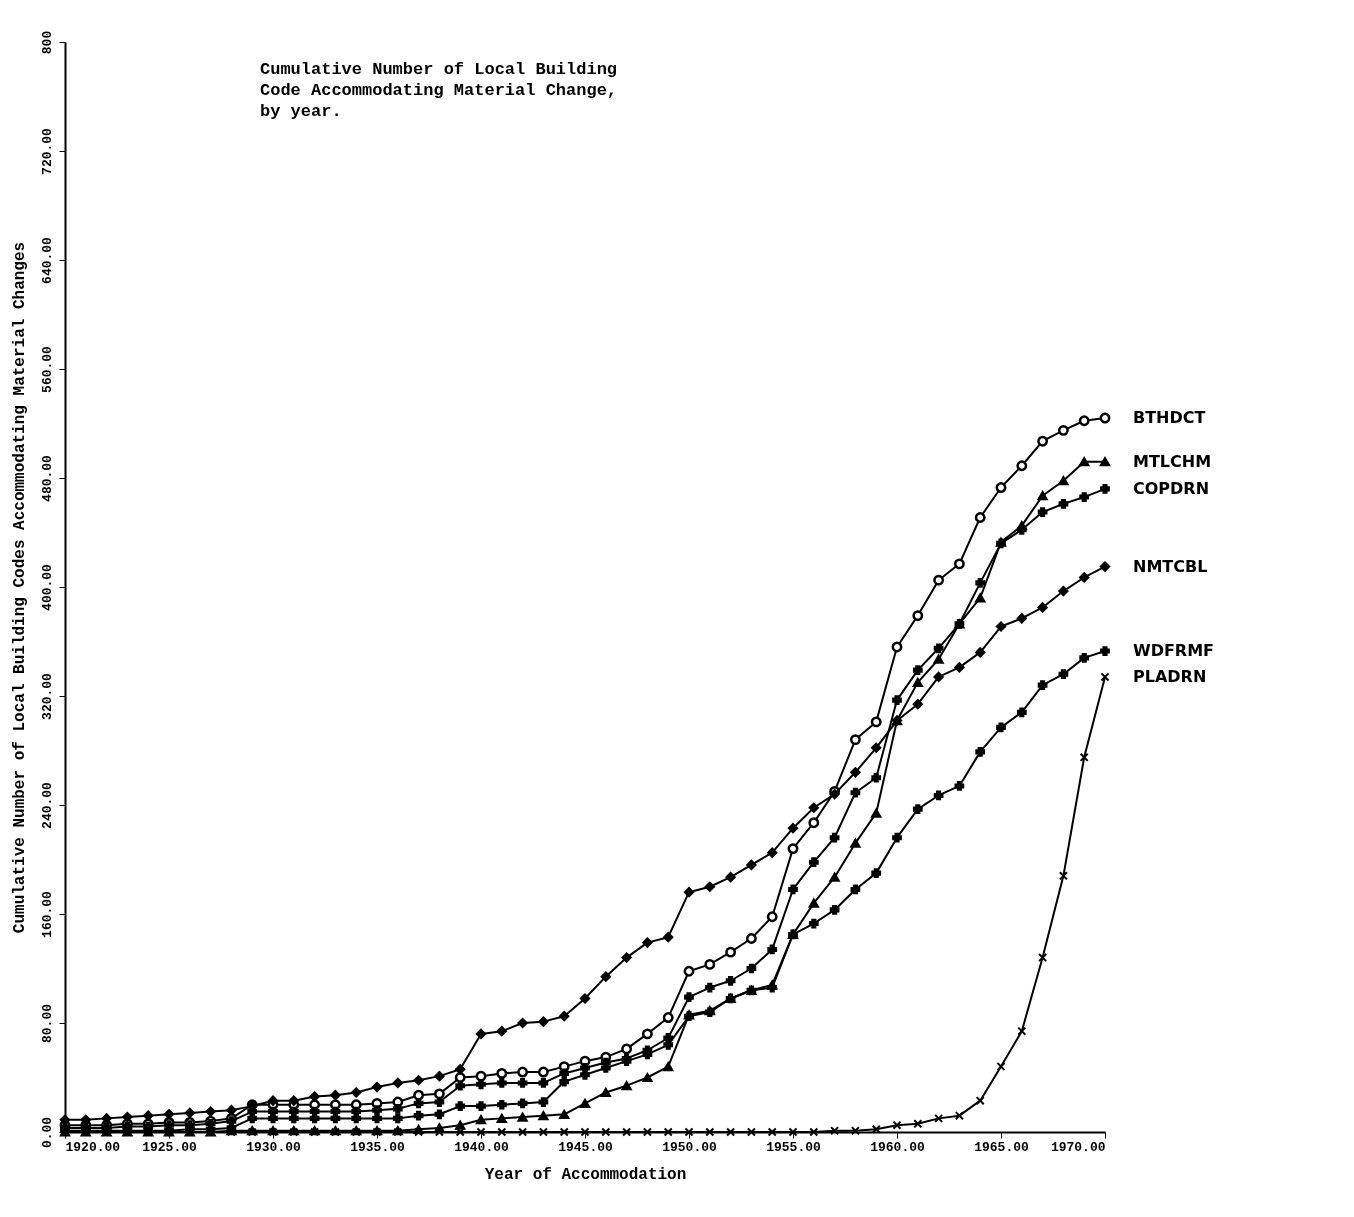 This screenshot has height=1217, width=1354. Describe the element at coordinates (1001, 1147) in the screenshot. I see `x-tick-label: 1965.00` at that location.